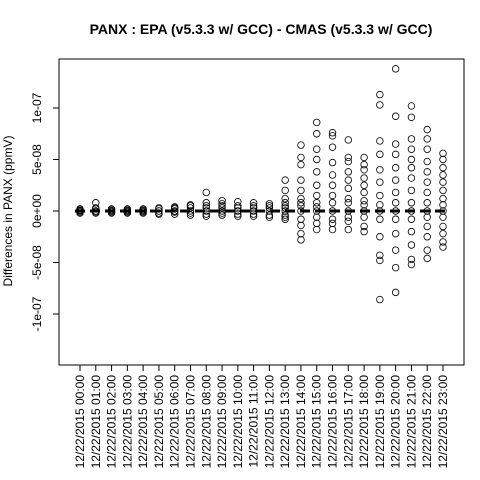 The image size is (480, 480). What do you see at coordinates (8, 211) in the screenshot?
I see `y-axis-label: Differences in PANX (ppmV)` at bounding box center [8, 211].